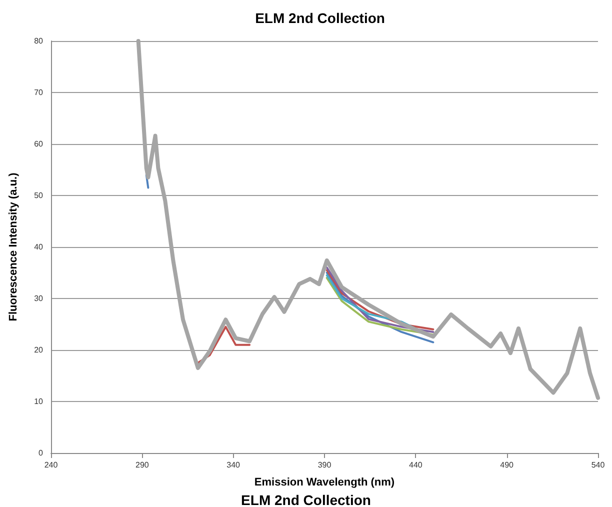 The height and width of the screenshot is (507, 612). I want to click on y-axis-title: Fluorescence Intensity (a.u.), so click(14, 247).